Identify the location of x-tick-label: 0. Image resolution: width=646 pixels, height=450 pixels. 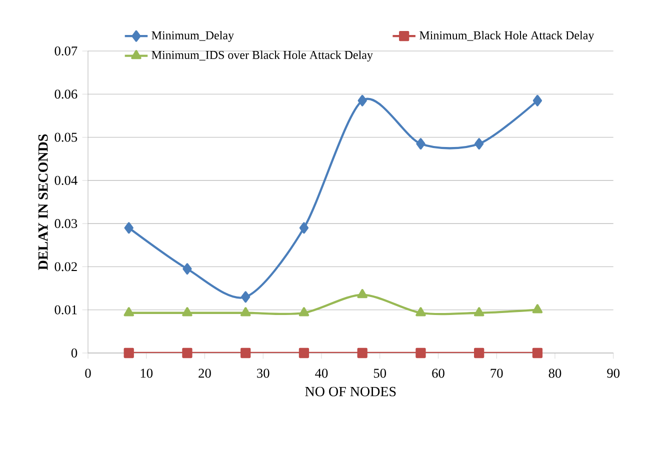
(88, 373).